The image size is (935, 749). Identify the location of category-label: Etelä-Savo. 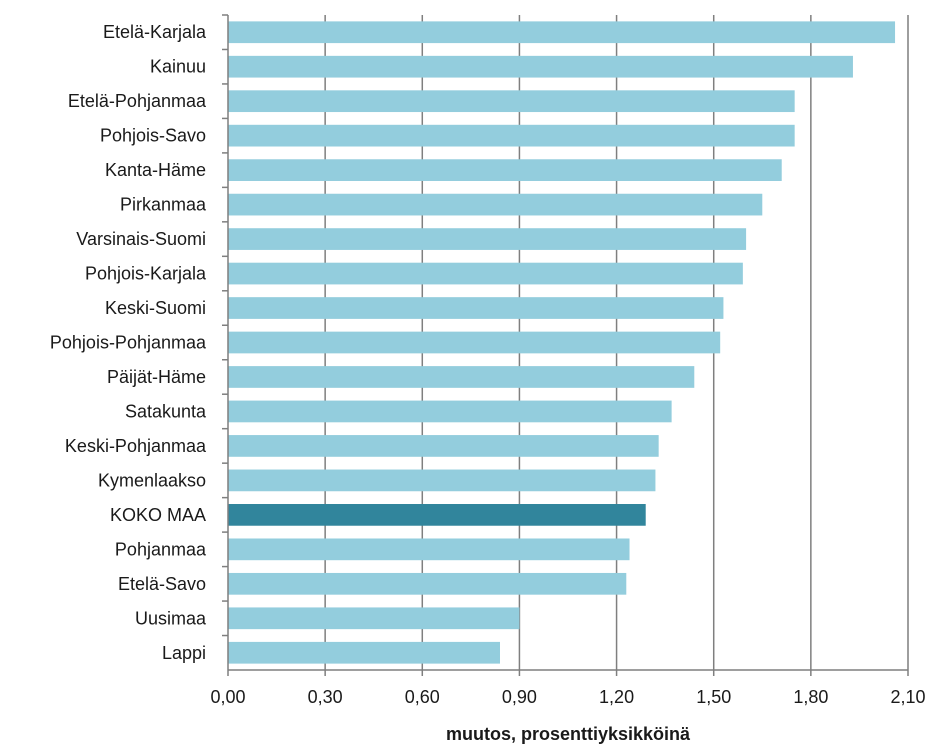
(162, 584).